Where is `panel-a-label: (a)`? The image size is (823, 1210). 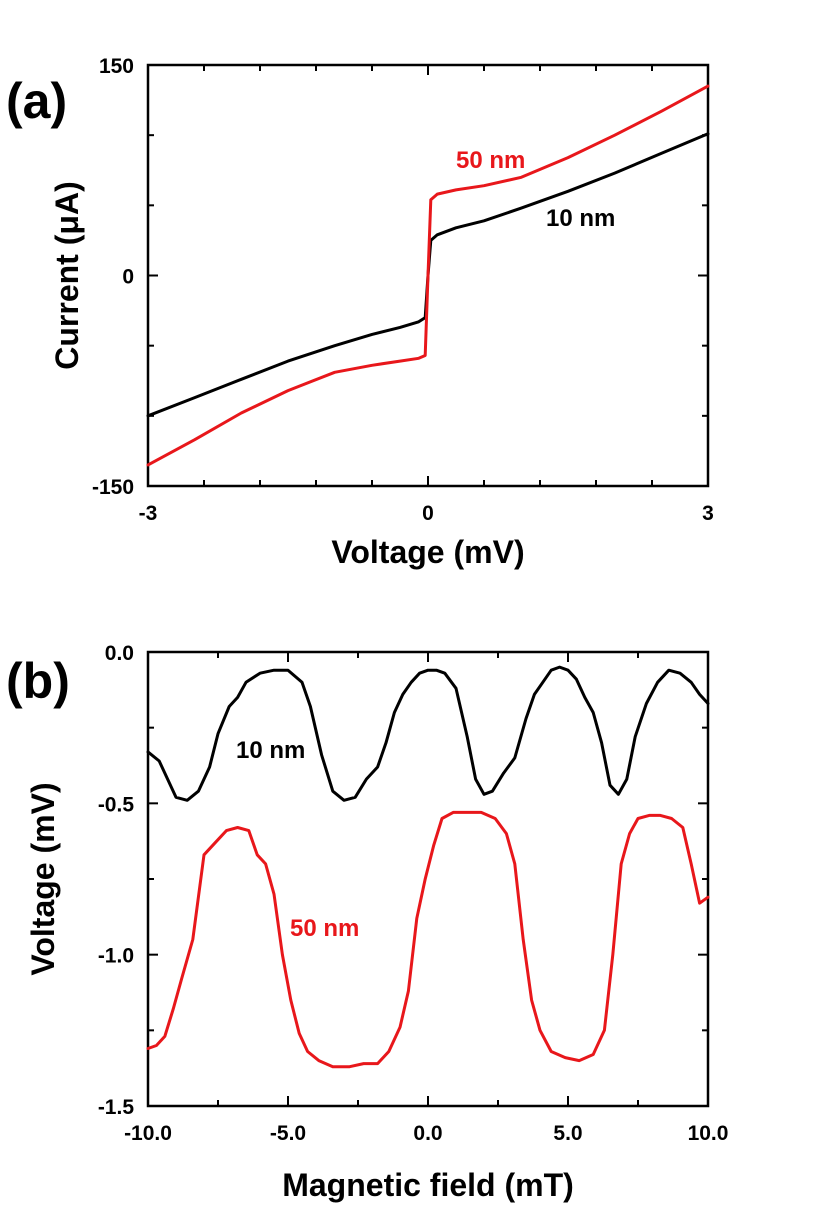 panel-a-label: (a) is located at coordinates (36, 101).